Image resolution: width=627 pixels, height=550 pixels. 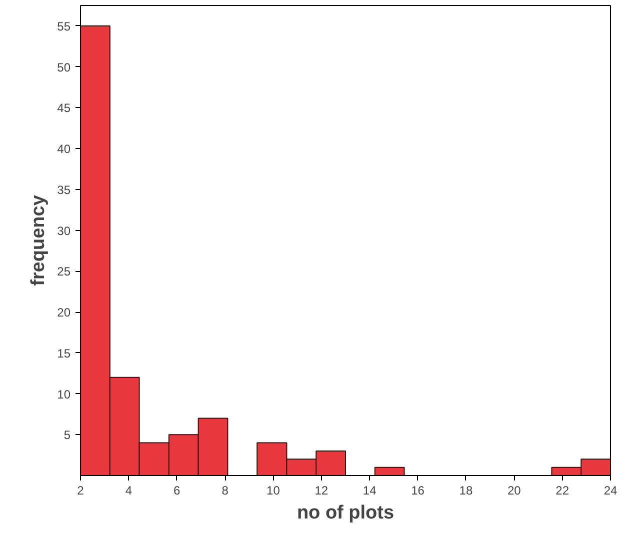 What do you see at coordinates (273, 491) in the screenshot?
I see `x-tick-label: 10` at bounding box center [273, 491].